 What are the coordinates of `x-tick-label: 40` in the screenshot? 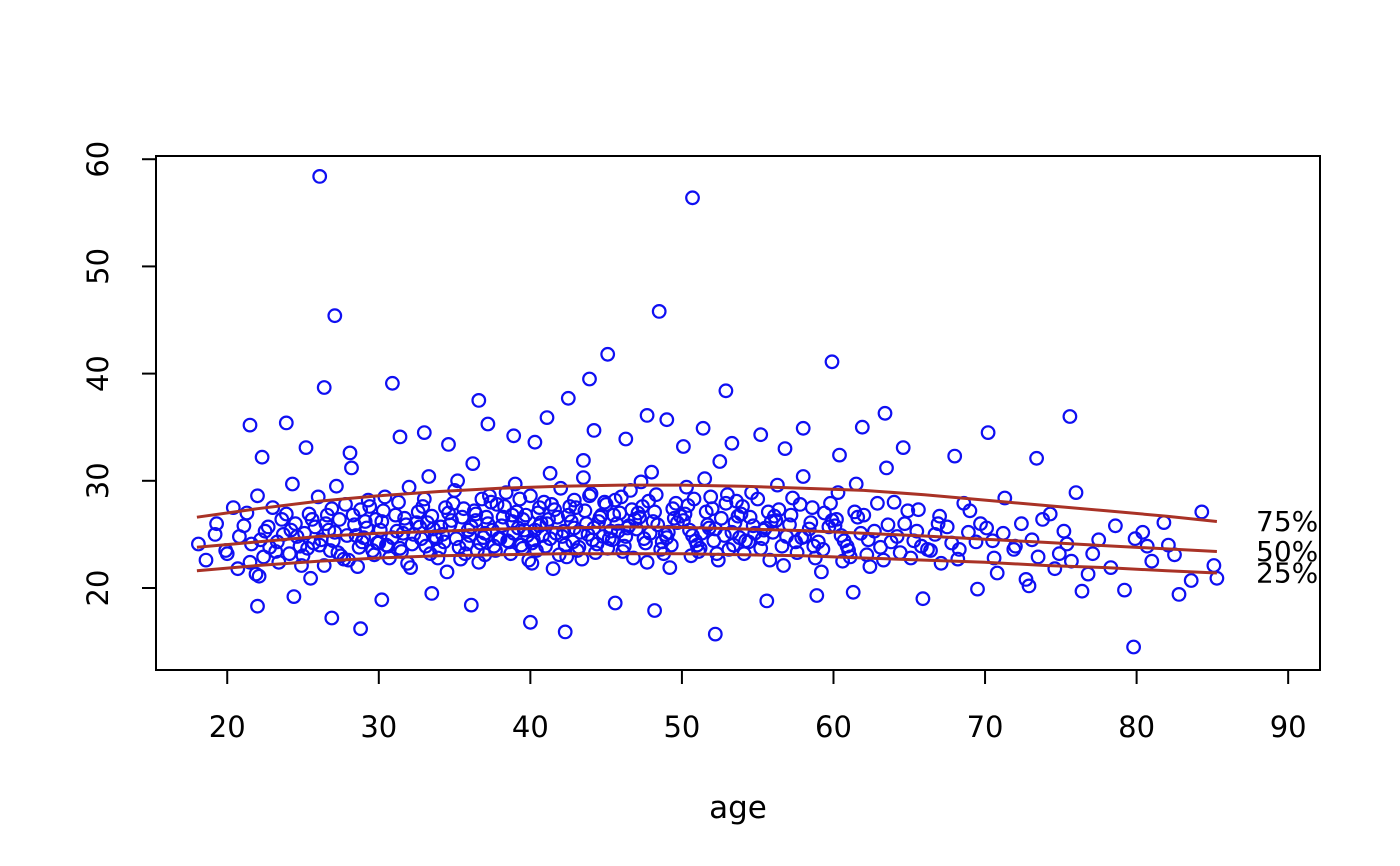 It's located at (530, 727).